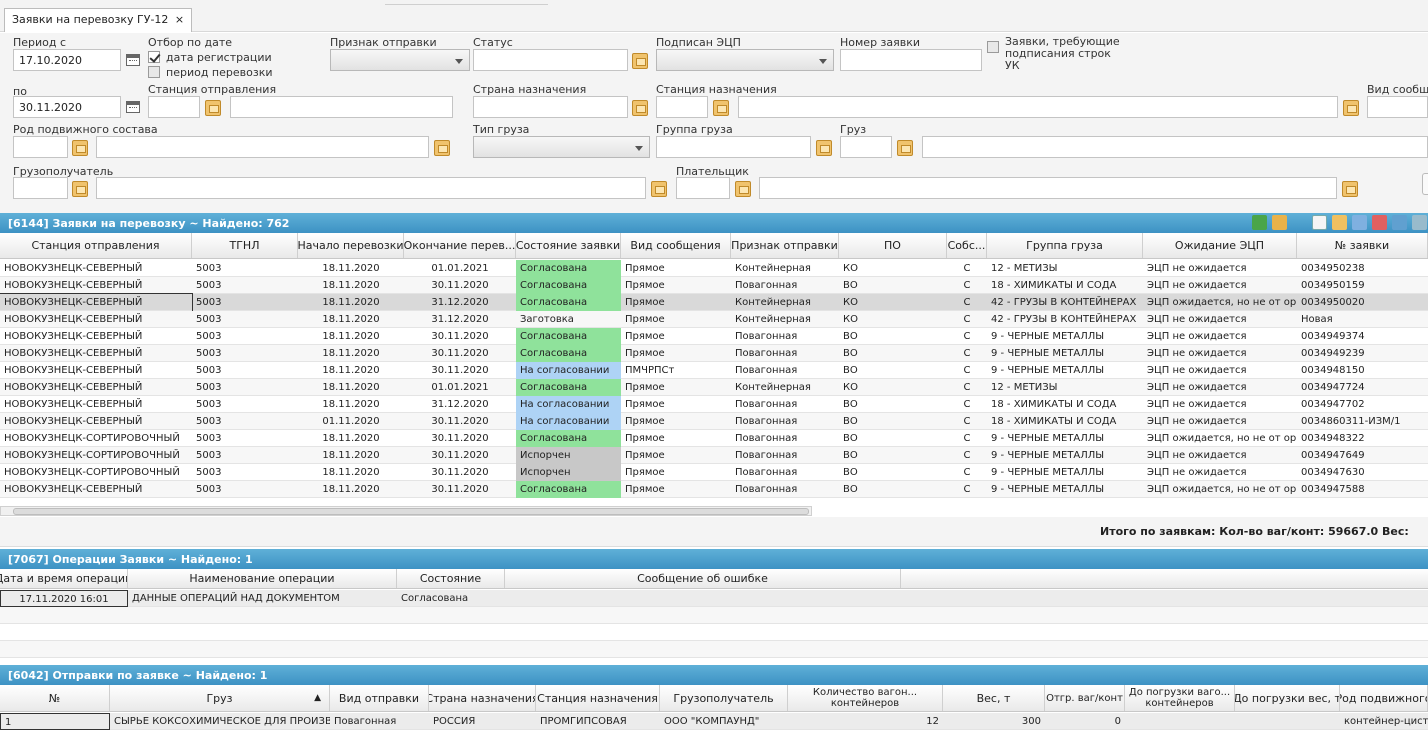  What do you see at coordinates (1065, 245) in the screenshot?
I see `column-header: Группа груза` at bounding box center [1065, 245].